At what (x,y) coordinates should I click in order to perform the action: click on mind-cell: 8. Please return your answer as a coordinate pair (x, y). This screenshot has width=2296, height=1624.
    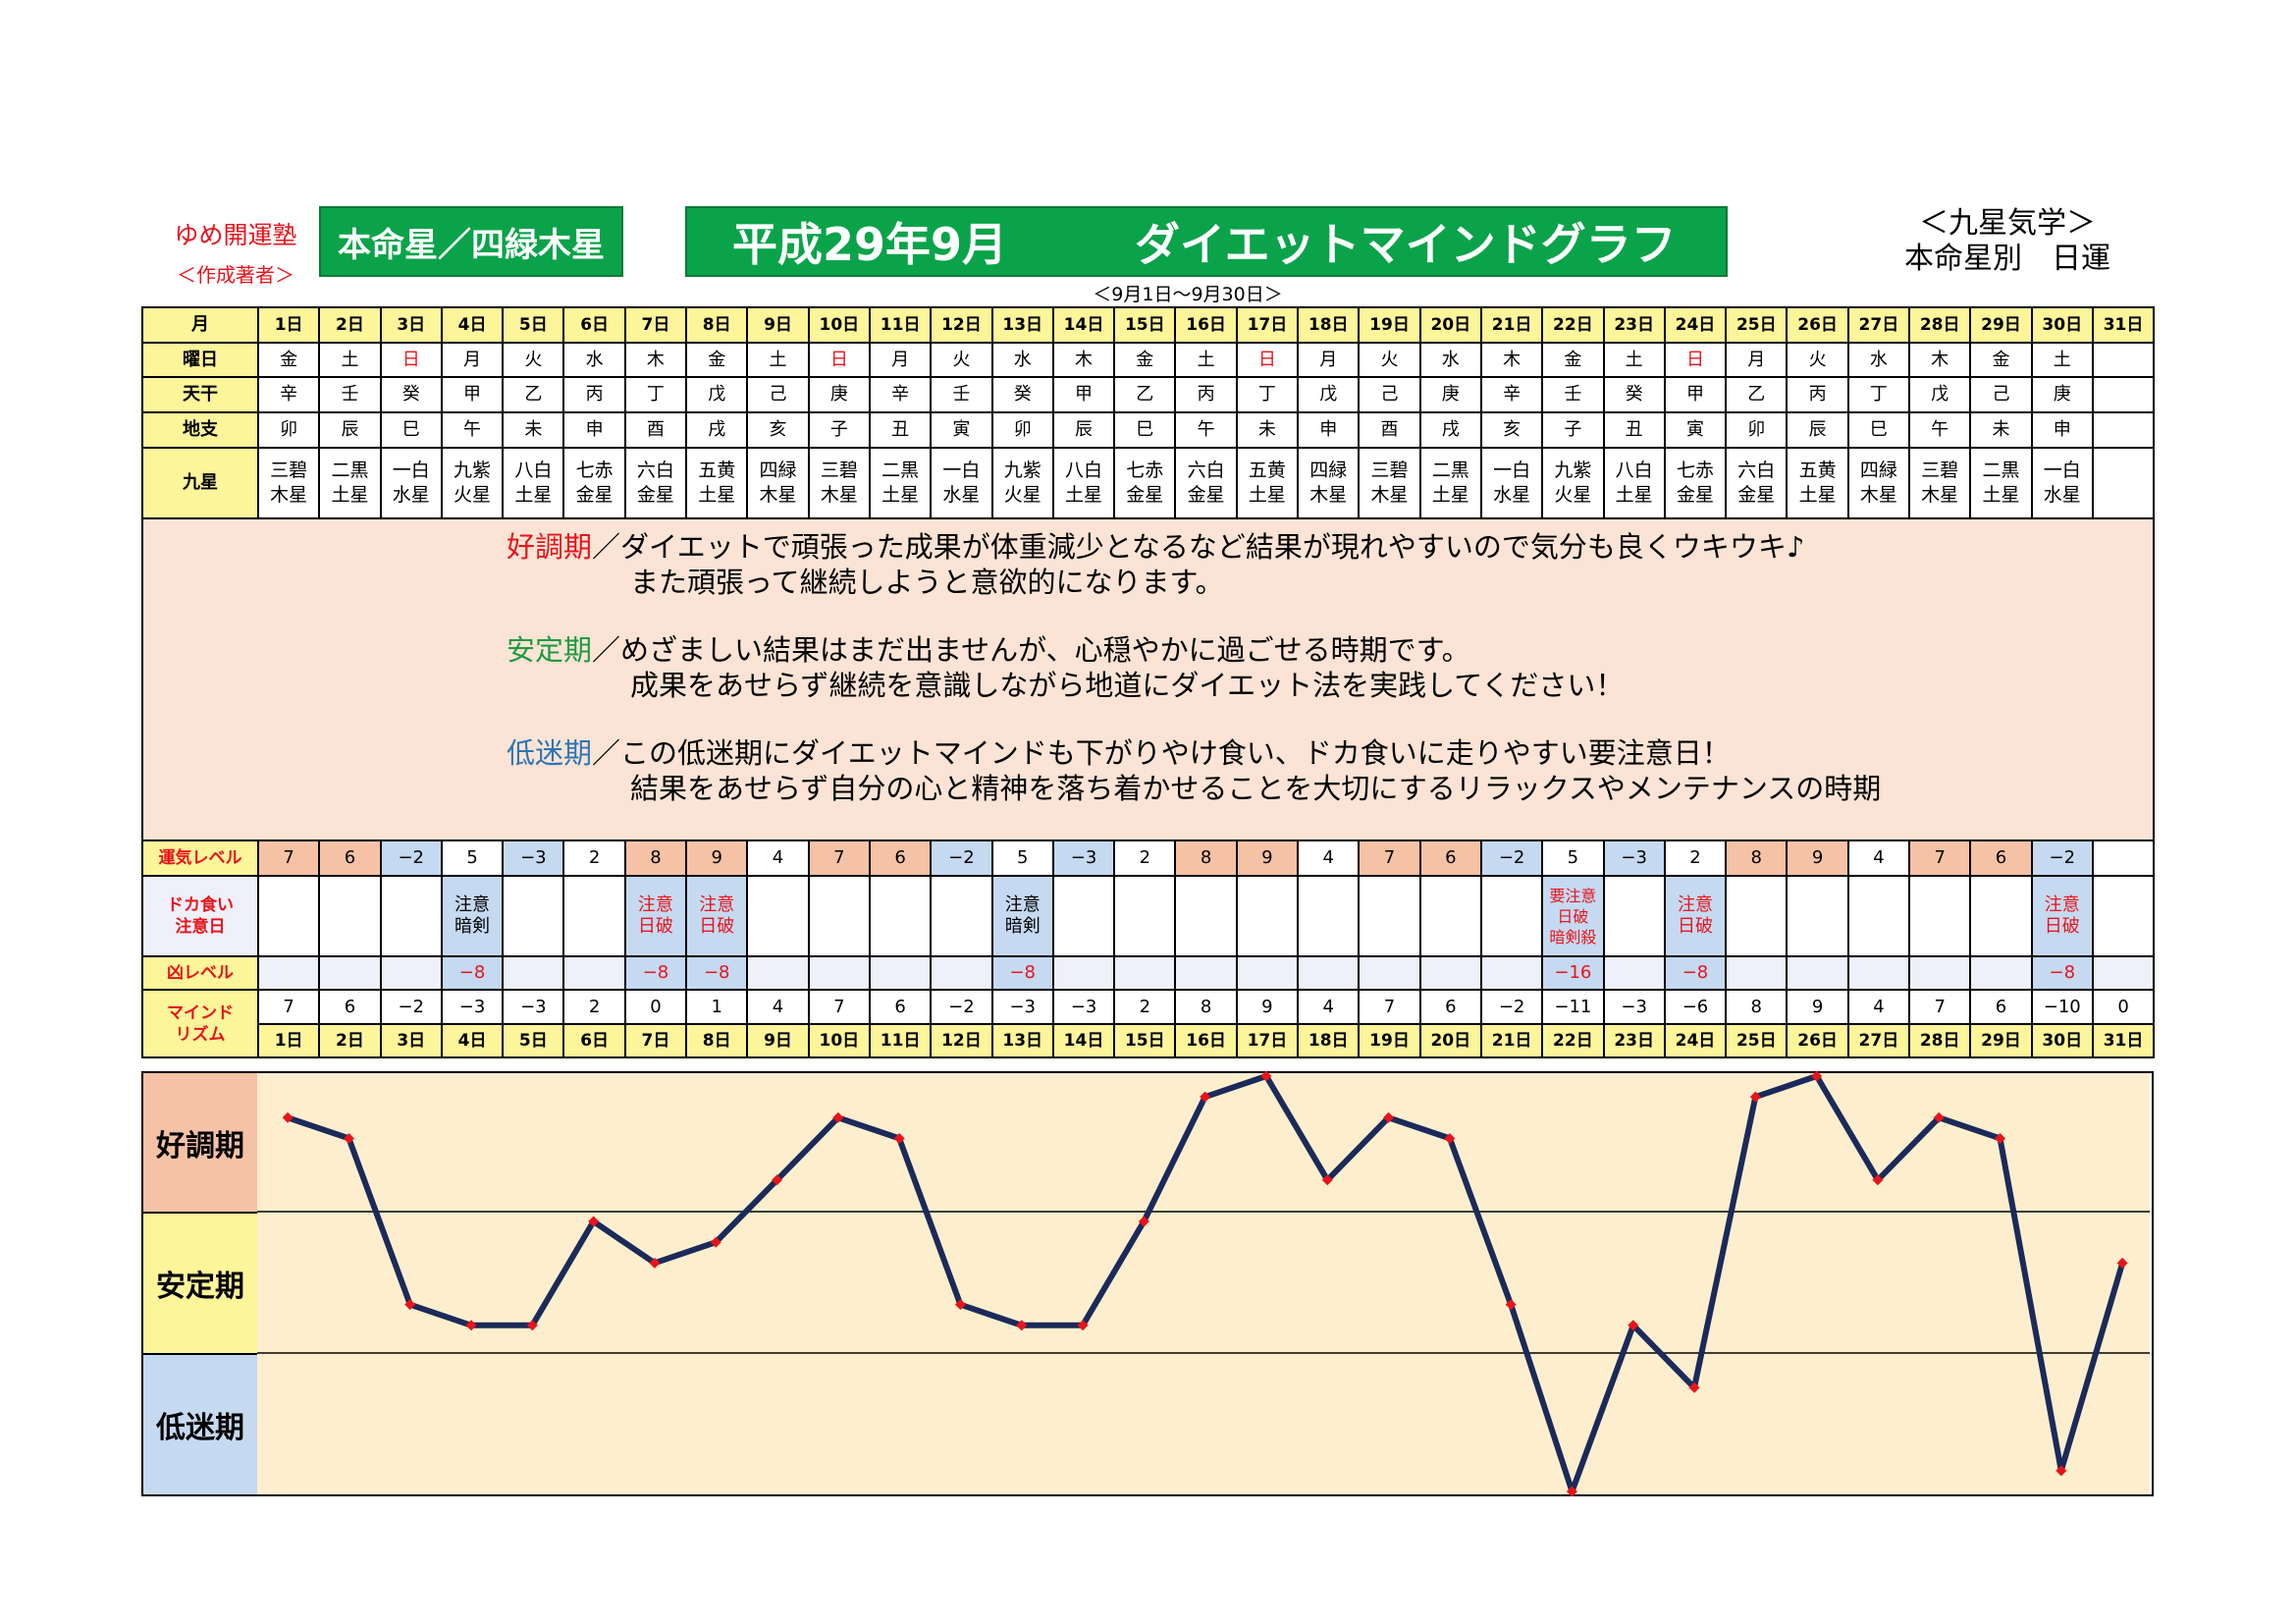
    Looking at the image, I should click on (1757, 1007).